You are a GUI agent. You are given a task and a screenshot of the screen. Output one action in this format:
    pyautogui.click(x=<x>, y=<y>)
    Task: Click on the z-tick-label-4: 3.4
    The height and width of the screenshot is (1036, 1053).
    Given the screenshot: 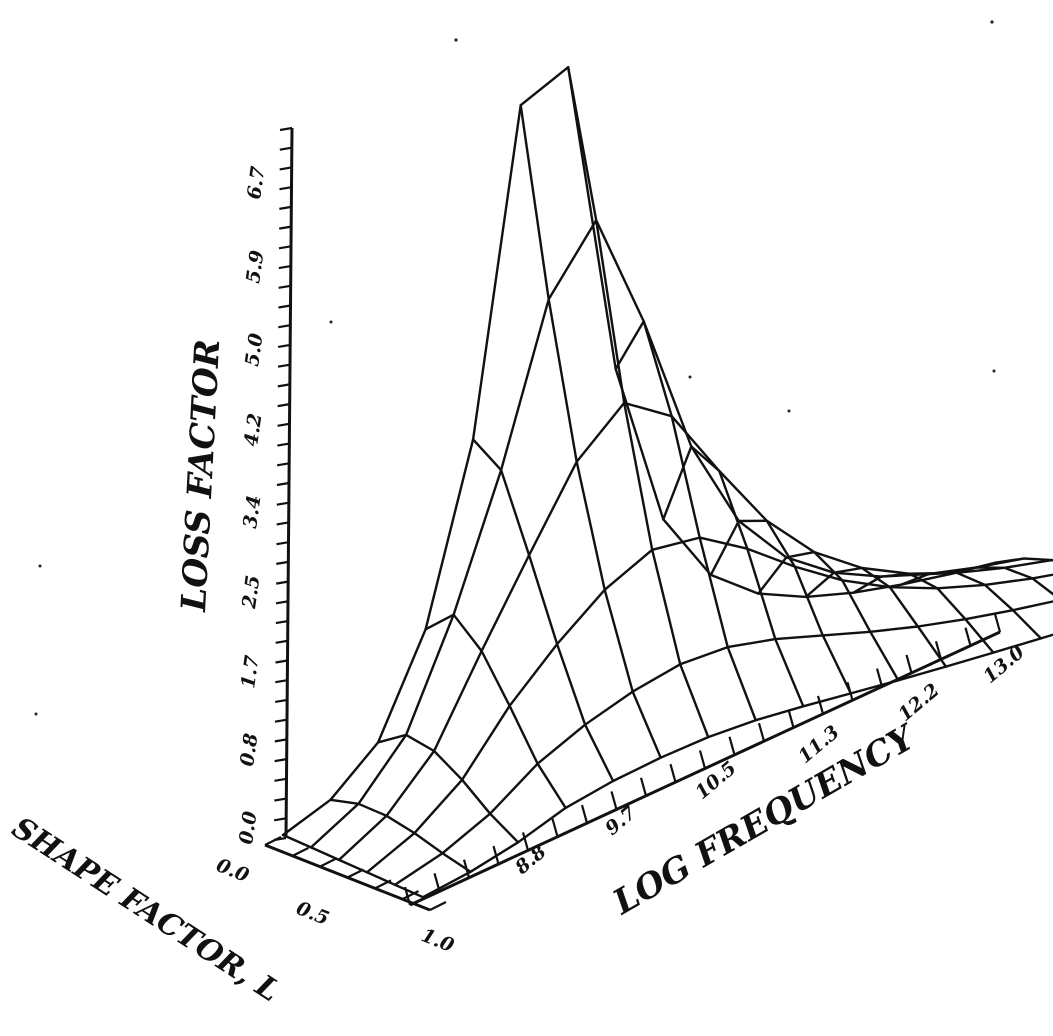 What is the action you would take?
    pyautogui.click(x=252, y=512)
    